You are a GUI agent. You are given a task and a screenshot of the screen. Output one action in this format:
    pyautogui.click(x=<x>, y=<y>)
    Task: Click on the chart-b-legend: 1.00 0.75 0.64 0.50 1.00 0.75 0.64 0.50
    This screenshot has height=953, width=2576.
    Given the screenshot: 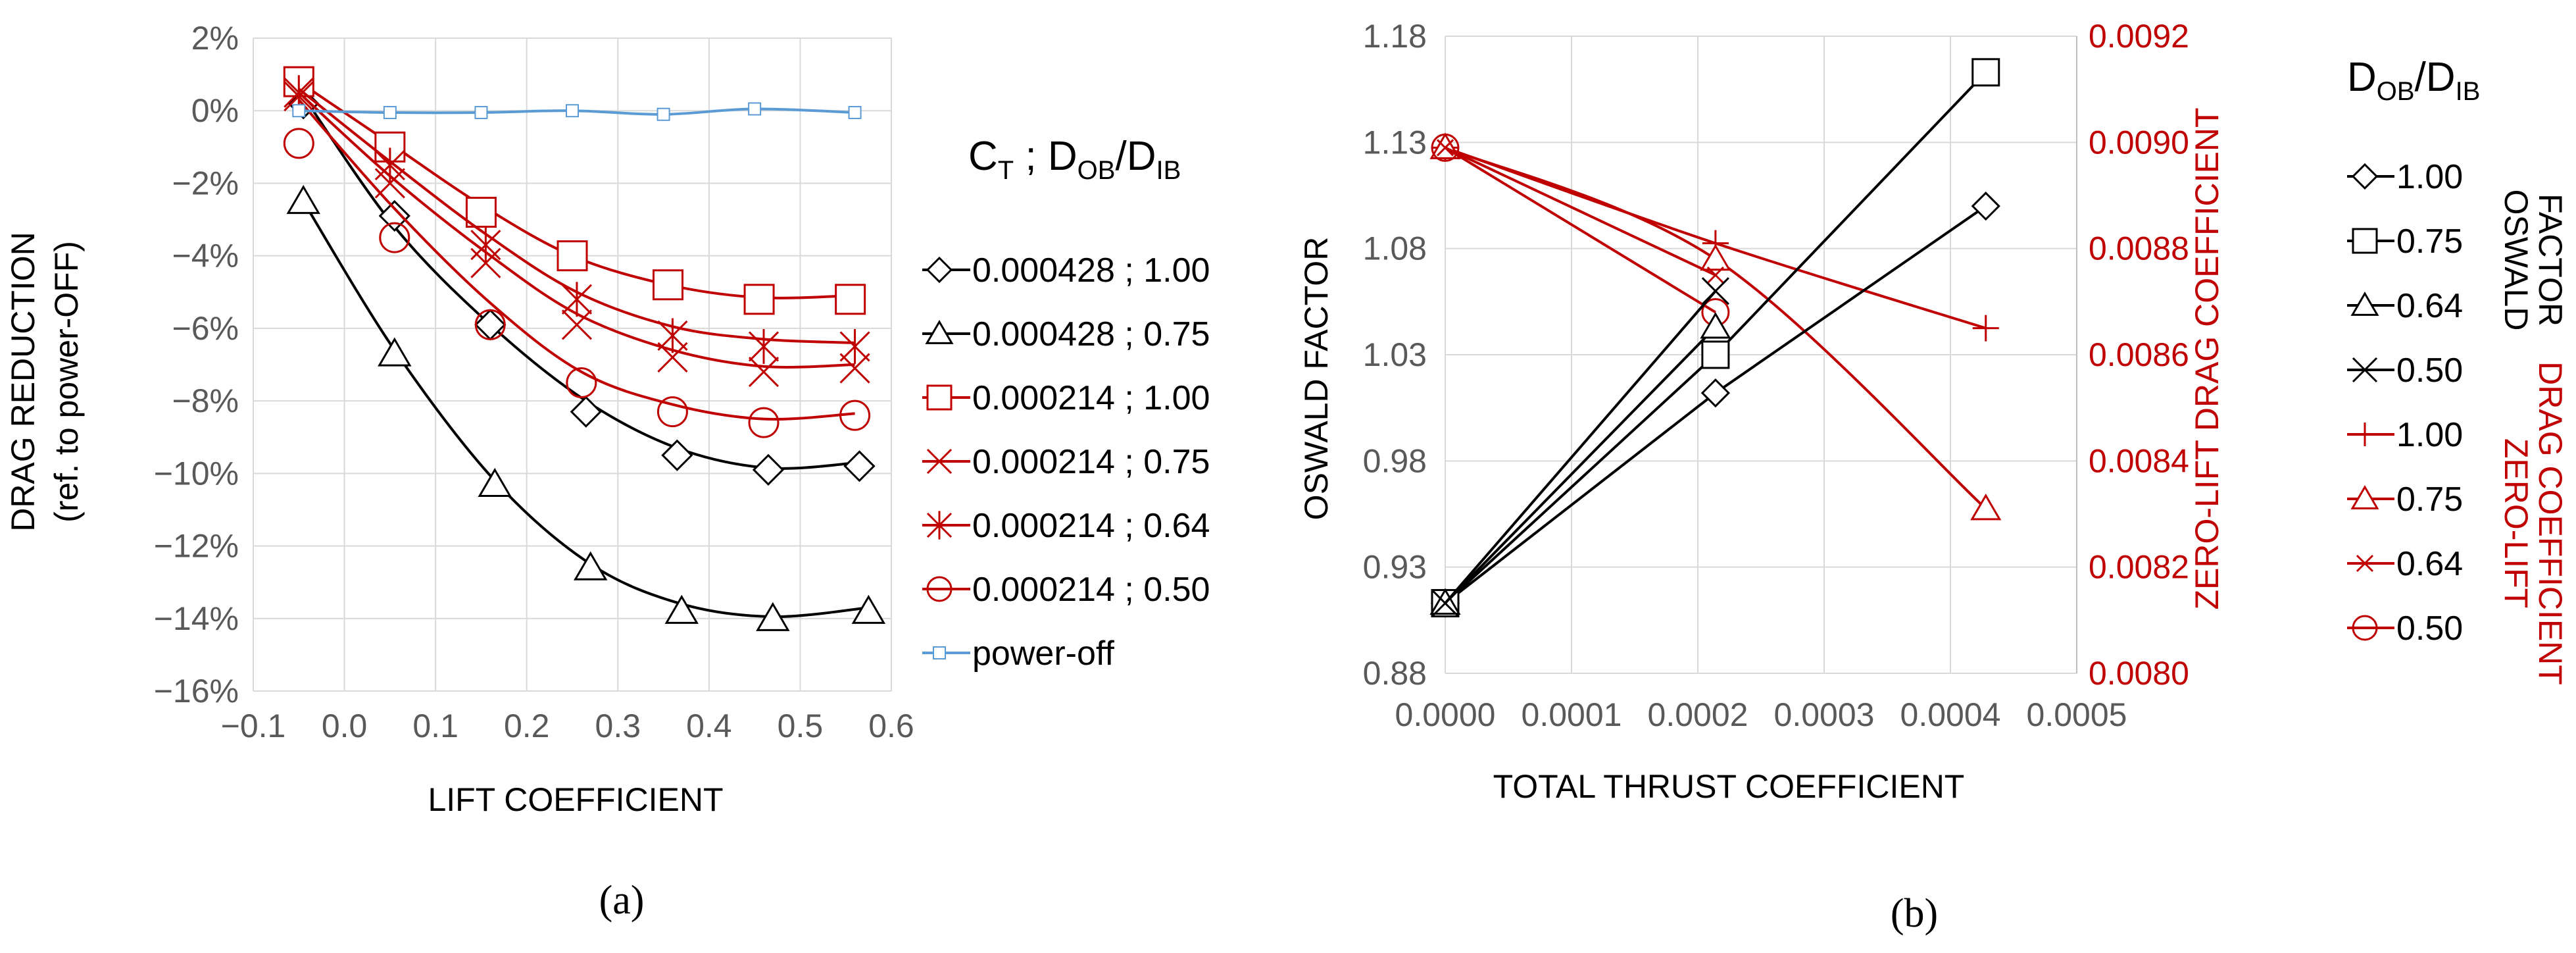 What is the action you would take?
    pyautogui.click(x=2405, y=403)
    